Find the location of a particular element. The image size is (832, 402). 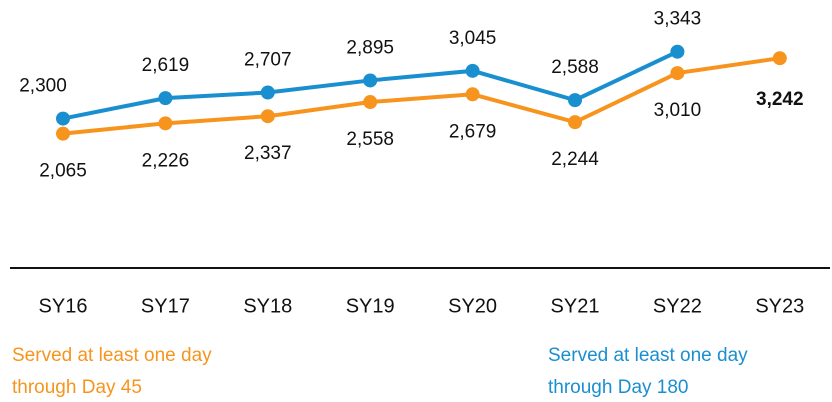

data-label: 2,244 is located at coordinates (575, 159).